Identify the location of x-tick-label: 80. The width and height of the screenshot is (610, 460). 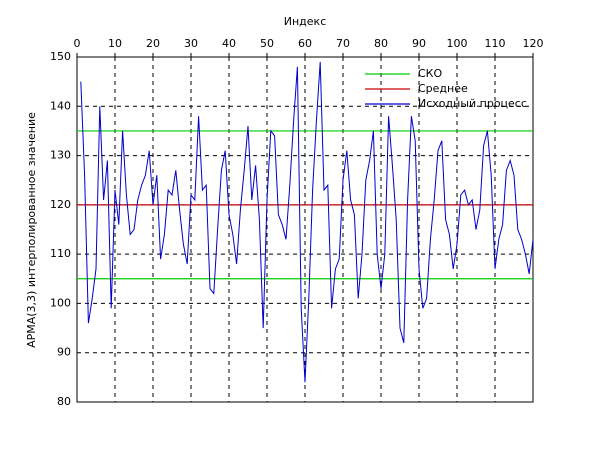
(381, 43).